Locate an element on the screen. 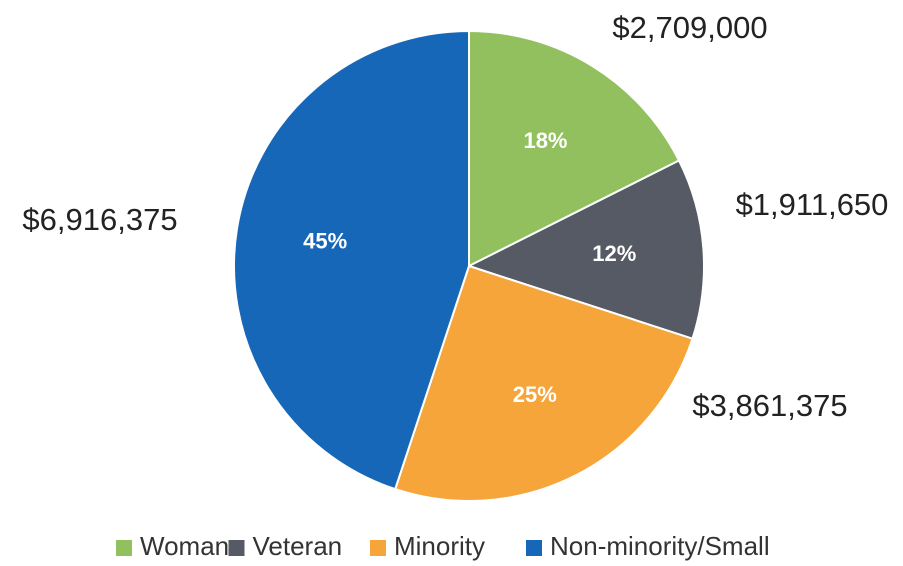  value-label: $2,709,000 is located at coordinates (689, 27).